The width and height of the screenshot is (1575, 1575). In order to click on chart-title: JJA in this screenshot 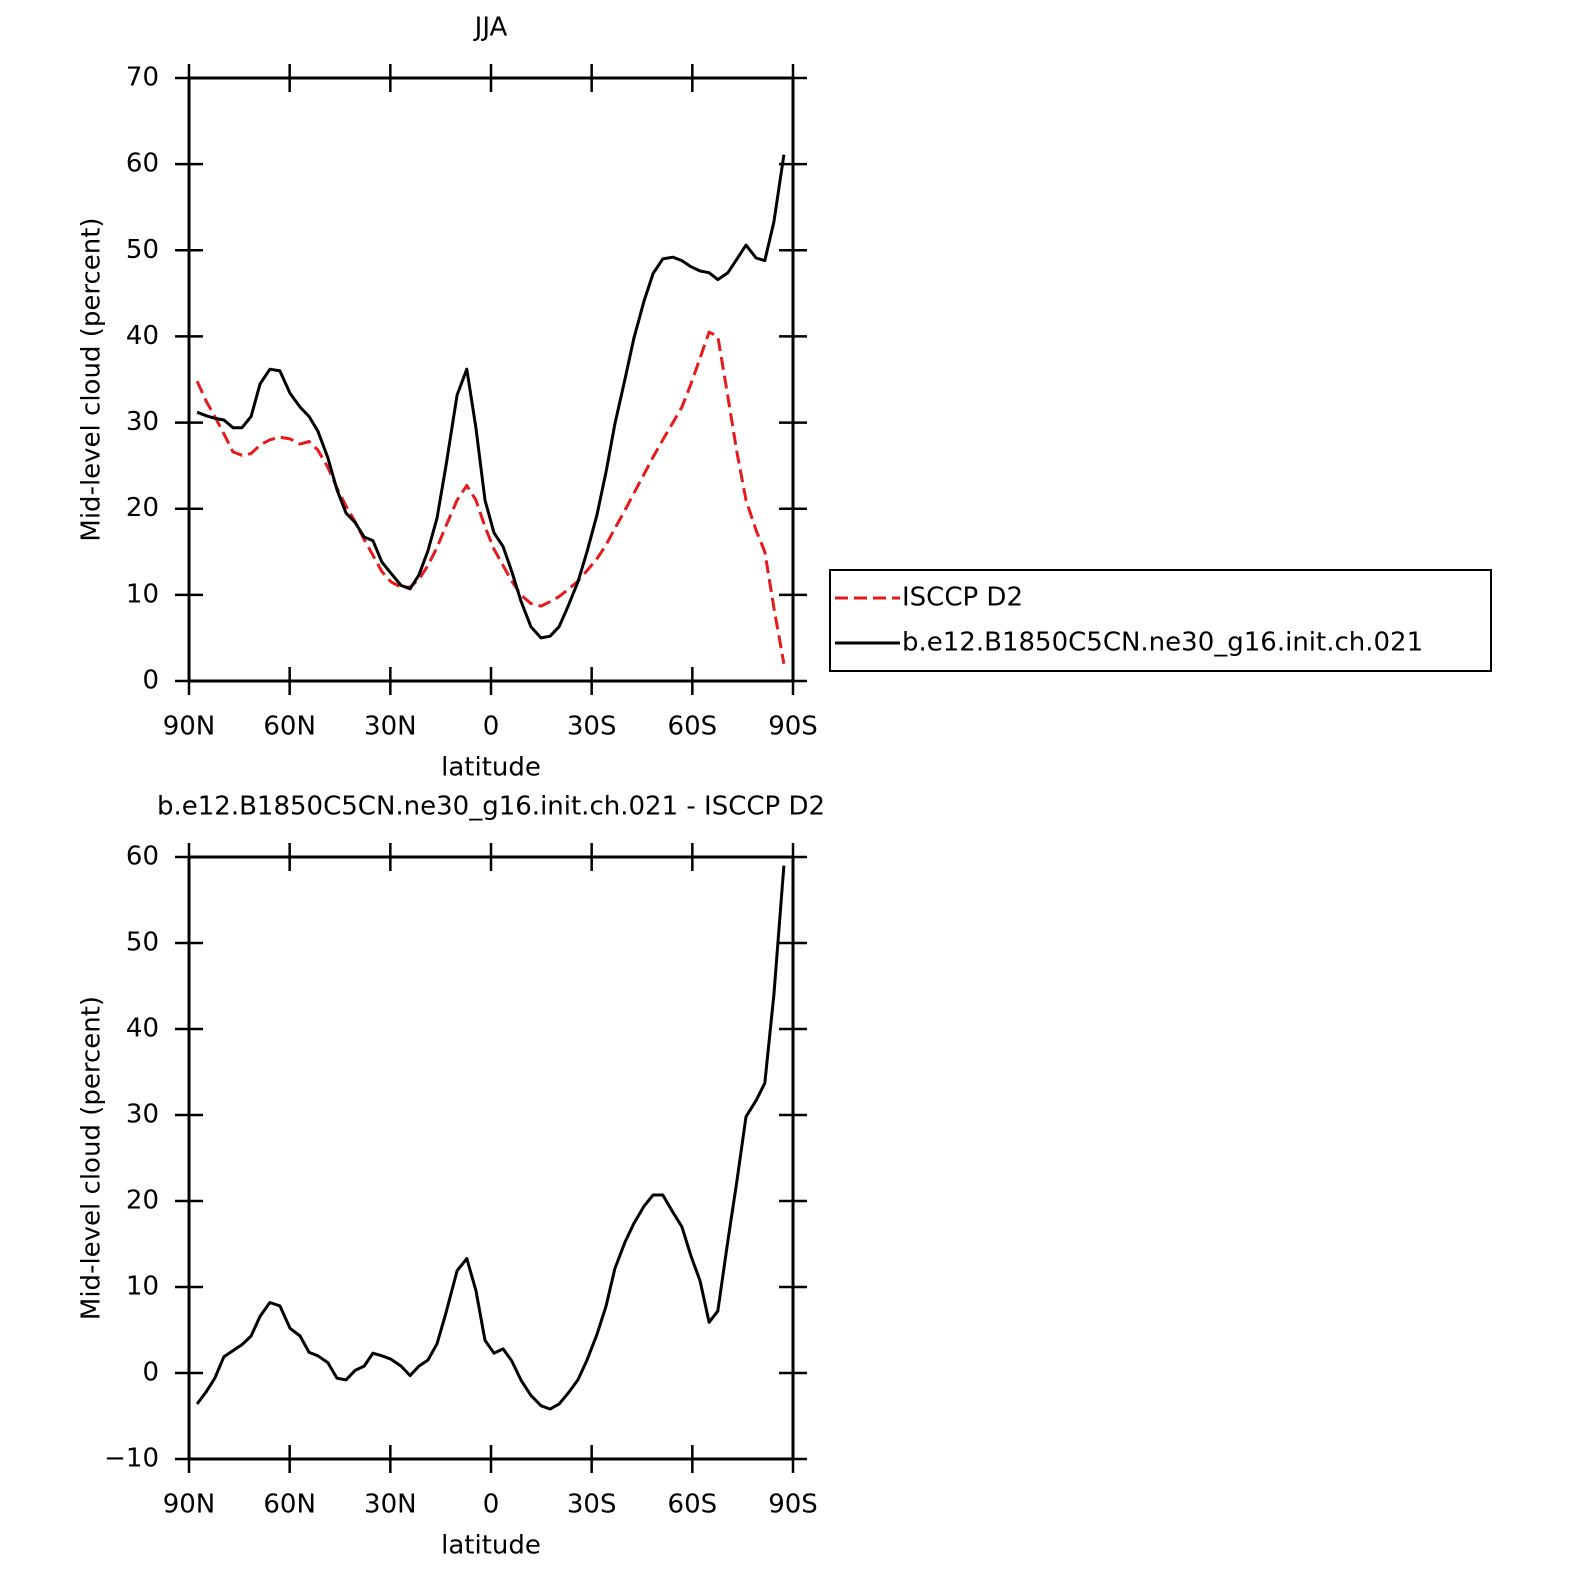, I will do `click(490, 28)`.